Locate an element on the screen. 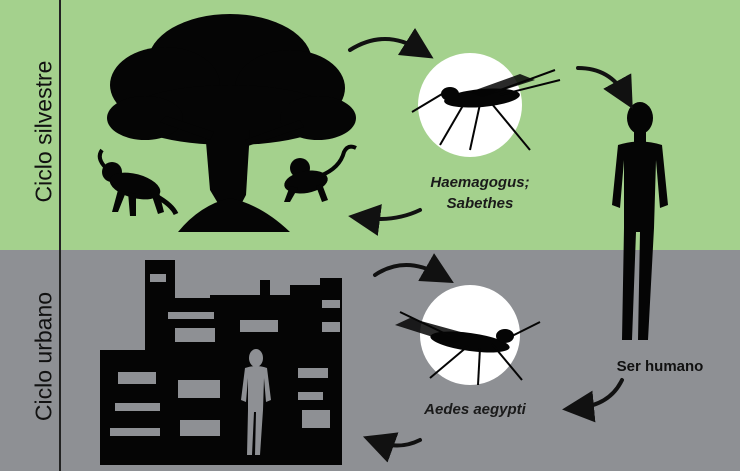 This screenshot has height=471, width=740. urban-cycle-label: Ciclo urbano is located at coordinates (43, 356).